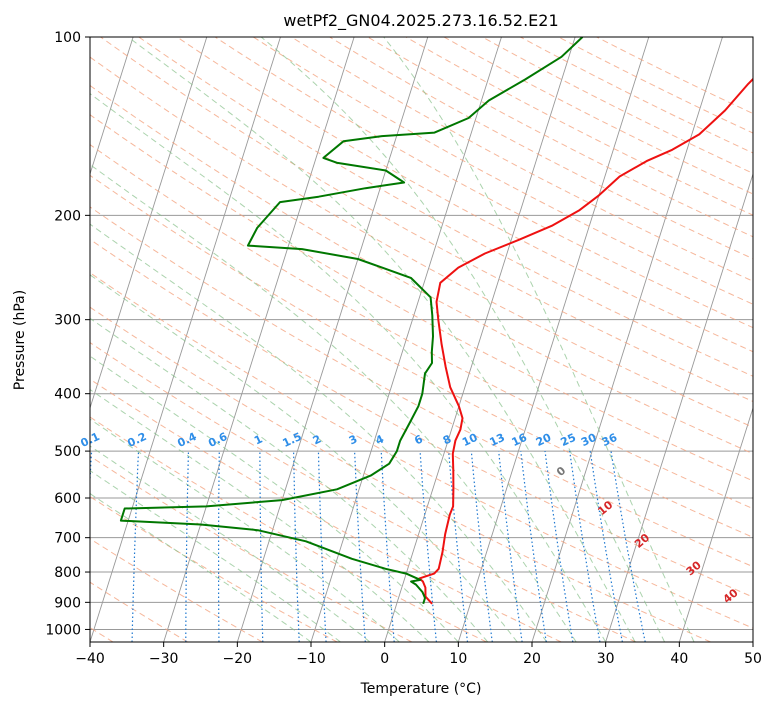  What do you see at coordinates (63, 630) in the screenshot?
I see `y-tick-label: 1000` at bounding box center [63, 630].